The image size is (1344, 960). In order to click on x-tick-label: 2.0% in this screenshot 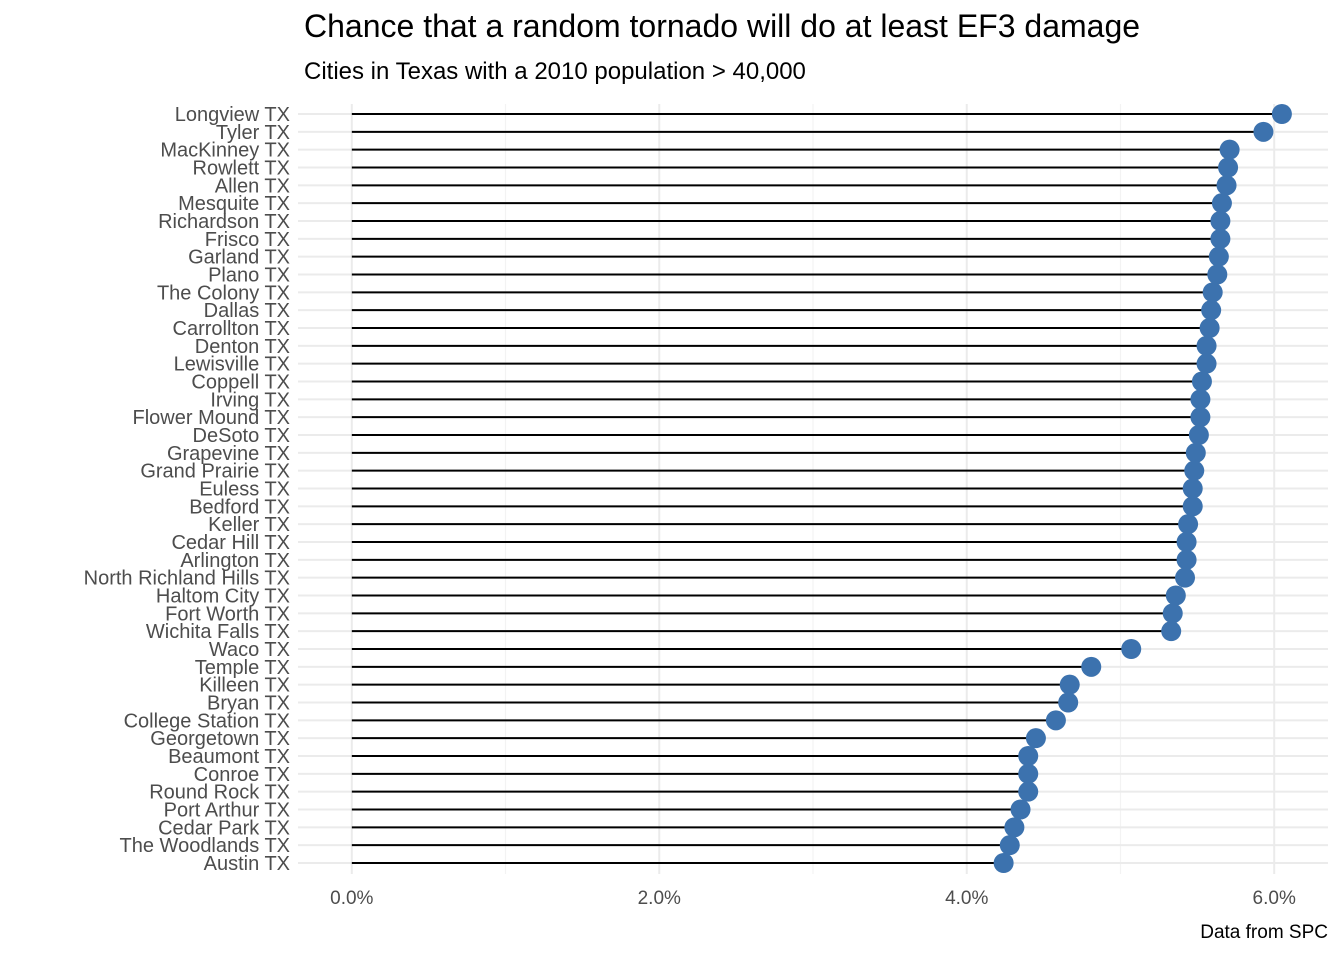, I will do `click(659, 898)`.